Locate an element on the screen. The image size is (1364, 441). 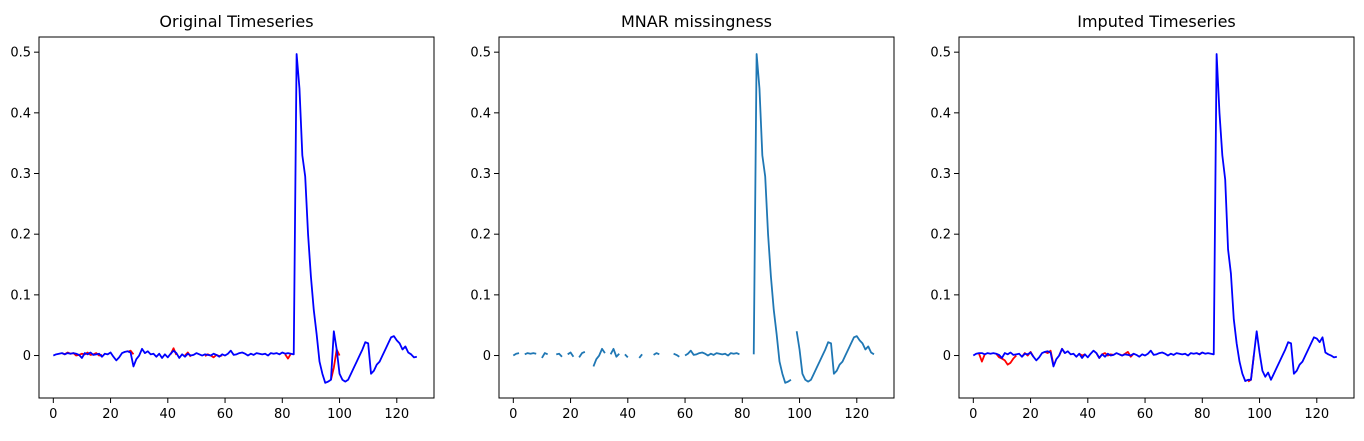
chart-title: MNAR missingness is located at coordinates (696, 21).